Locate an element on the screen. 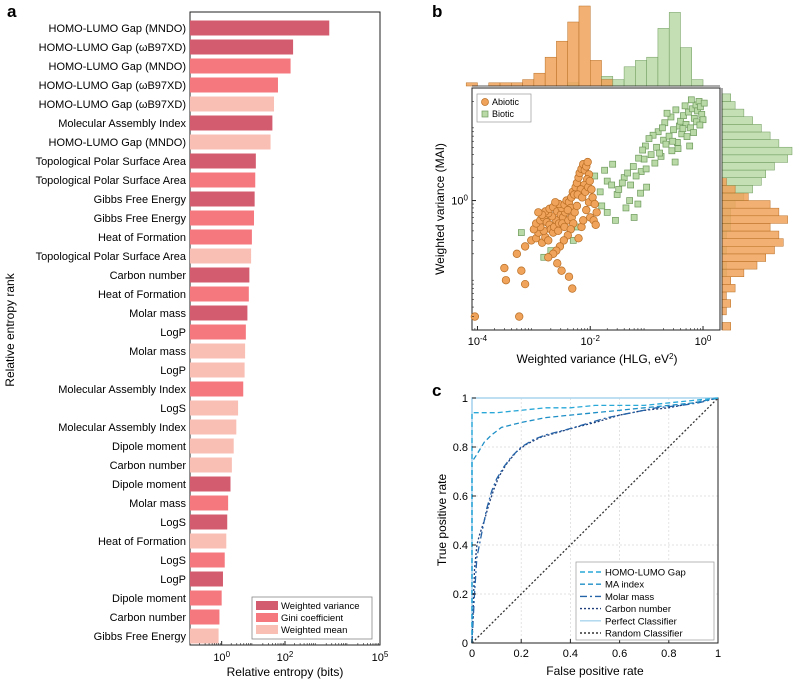 The height and width of the screenshot is (688, 793). bar-label-19: Molecular Assembly Index is located at coordinates (122, 390).